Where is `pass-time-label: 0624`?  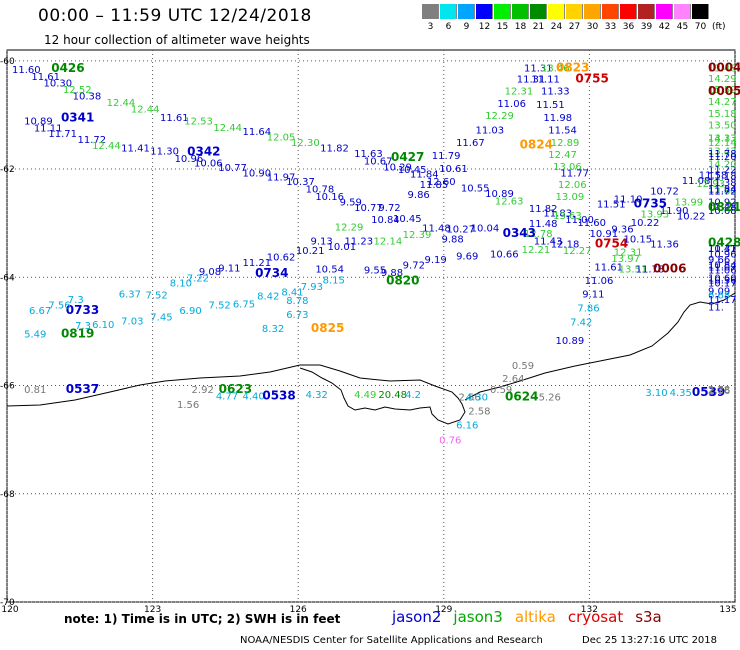
pass-time-label: 0624 is located at coordinates (521, 396).